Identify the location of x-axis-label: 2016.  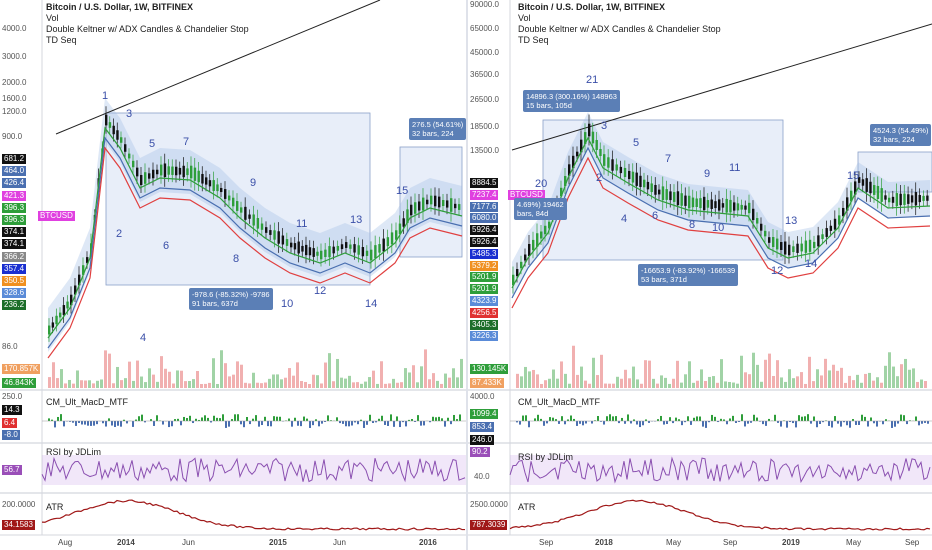
(428, 542).